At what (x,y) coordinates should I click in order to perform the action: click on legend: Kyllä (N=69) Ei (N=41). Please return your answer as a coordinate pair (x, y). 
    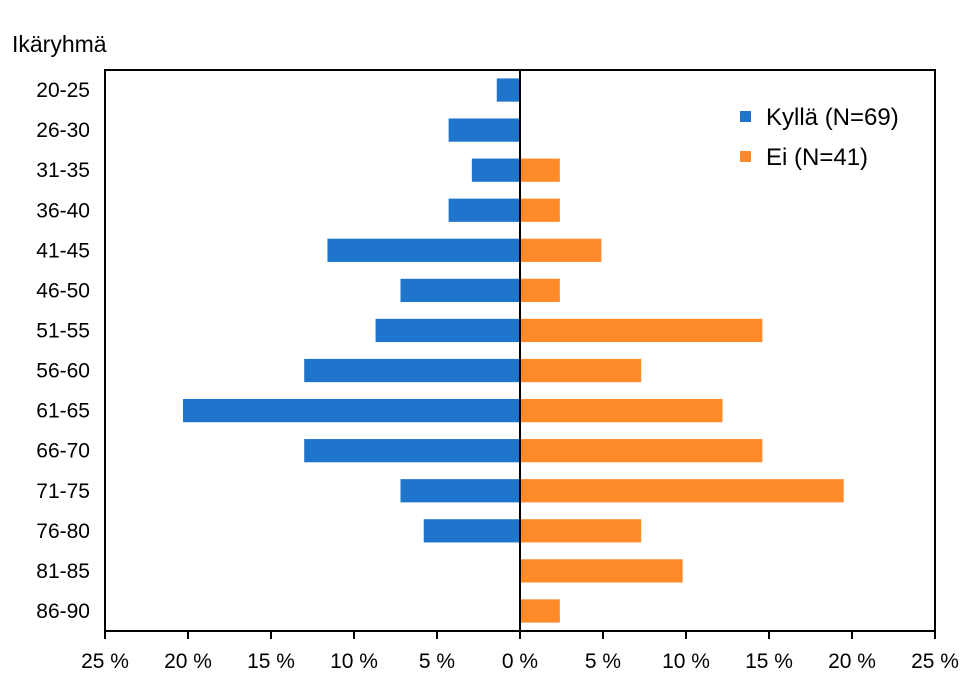
    Looking at the image, I should click on (819, 137).